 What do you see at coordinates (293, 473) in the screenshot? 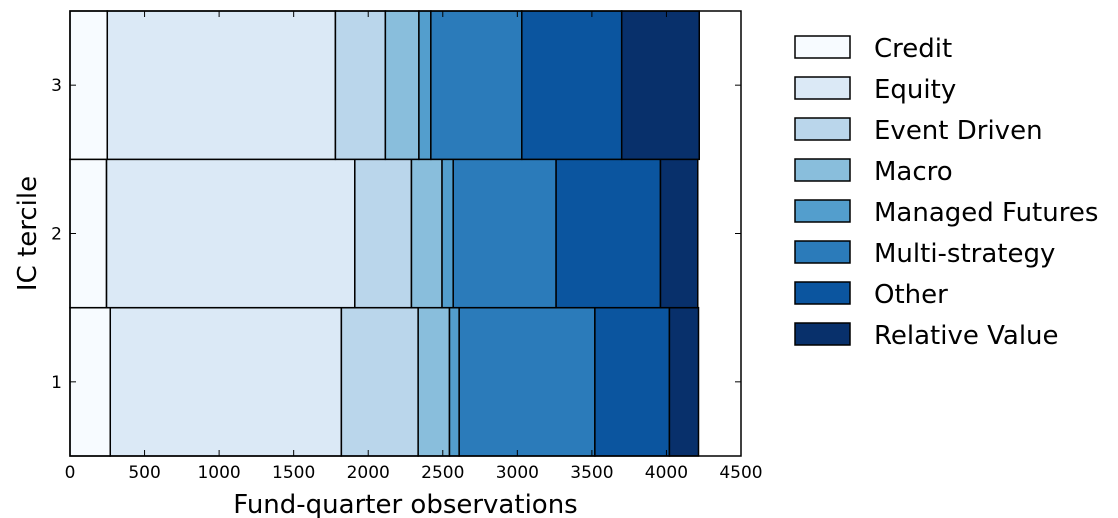
I see `x-tick-label: 1500` at bounding box center [293, 473].